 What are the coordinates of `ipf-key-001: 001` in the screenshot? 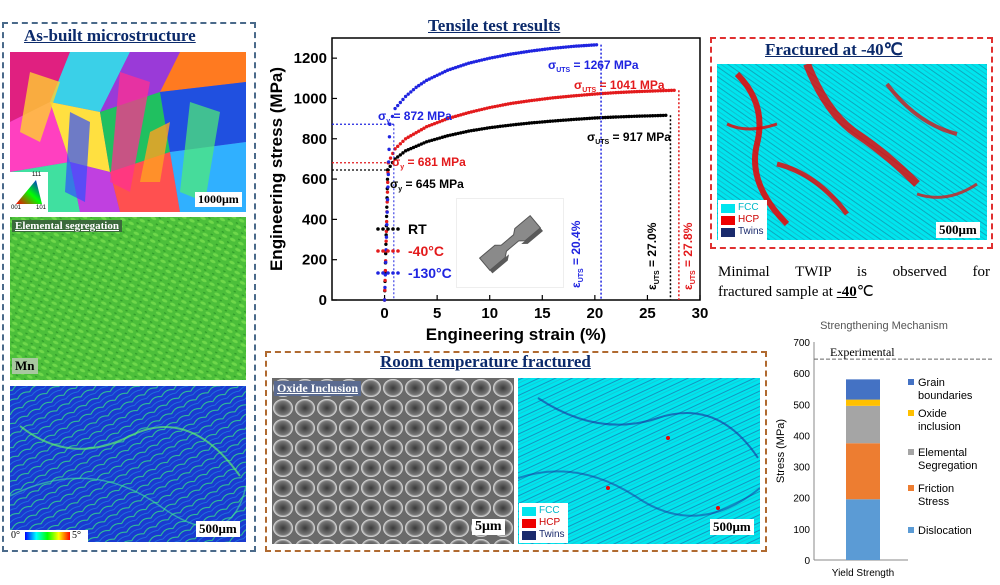 It's located at (16, 208).